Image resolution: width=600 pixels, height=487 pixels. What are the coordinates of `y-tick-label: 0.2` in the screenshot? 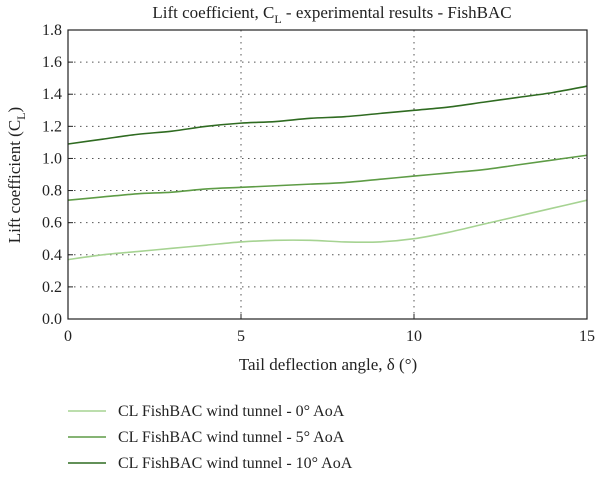 It's located at (52, 287).